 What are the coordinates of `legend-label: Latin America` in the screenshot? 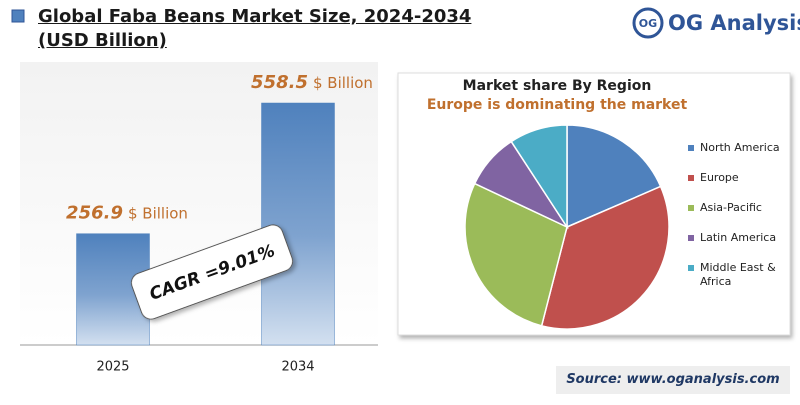 It's located at (738, 237).